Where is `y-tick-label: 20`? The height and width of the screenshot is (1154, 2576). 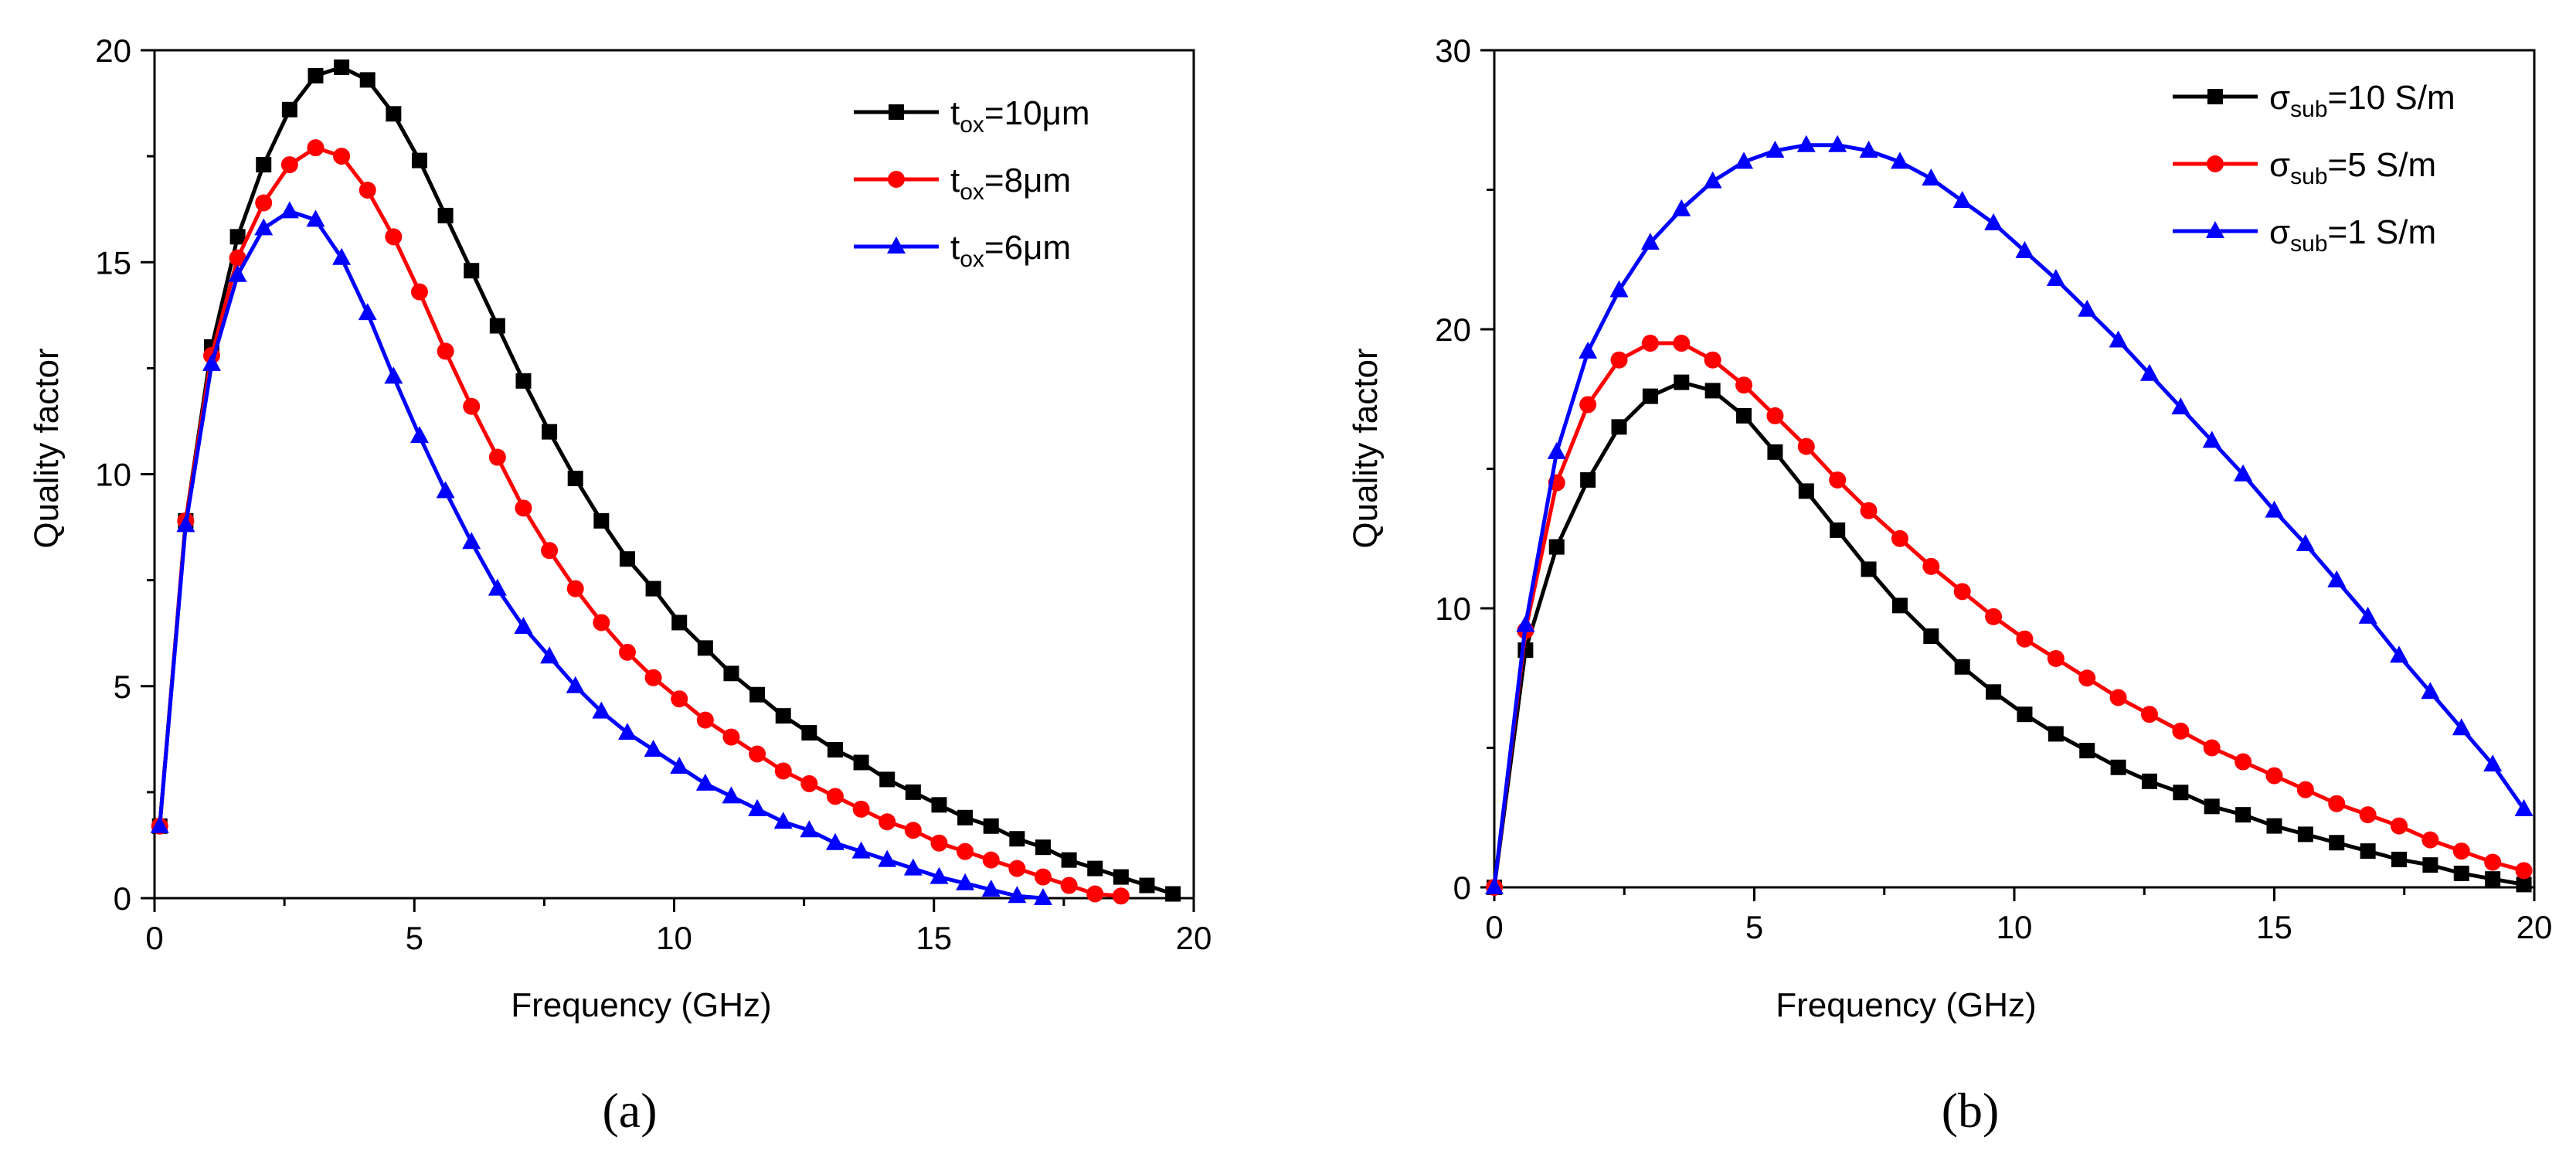 y-tick-label: 20 is located at coordinates (113, 50).